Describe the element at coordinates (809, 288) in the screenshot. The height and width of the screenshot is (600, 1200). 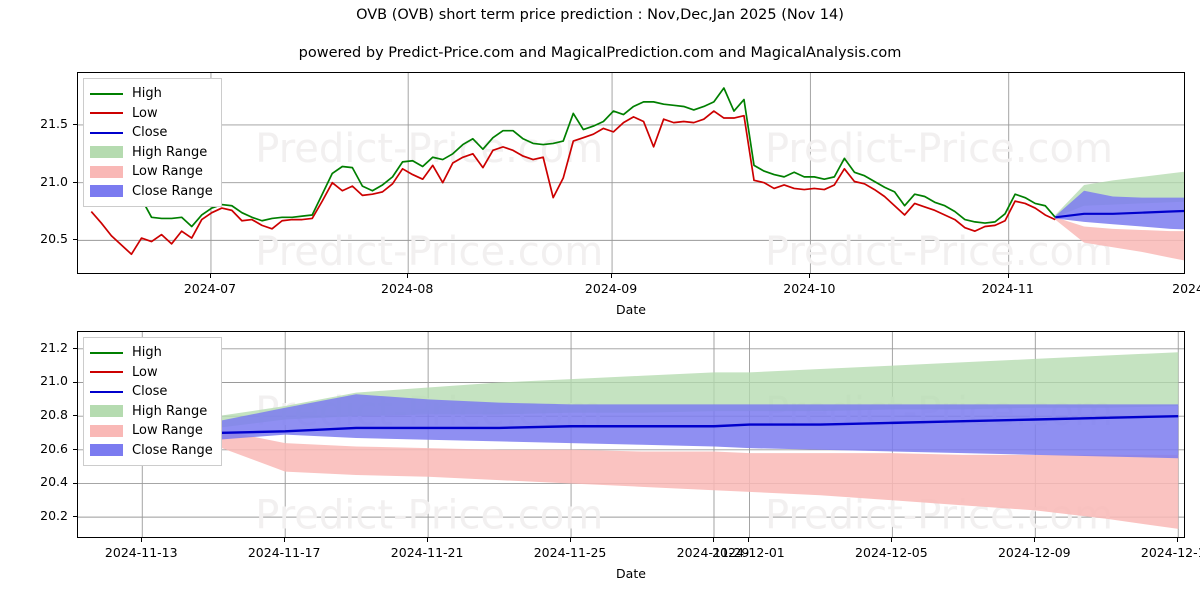
I see `overview-x-tick: 2024-10` at that location.